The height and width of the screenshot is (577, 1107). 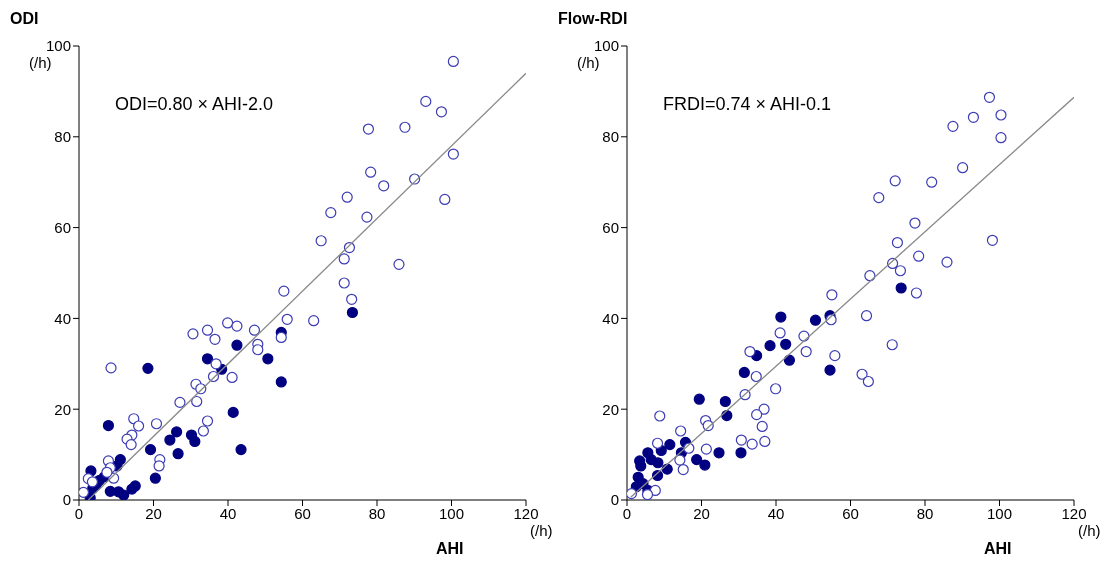 I want to click on annotation: FRDI=0.74 × AHI-0.1, so click(x=747, y=104).